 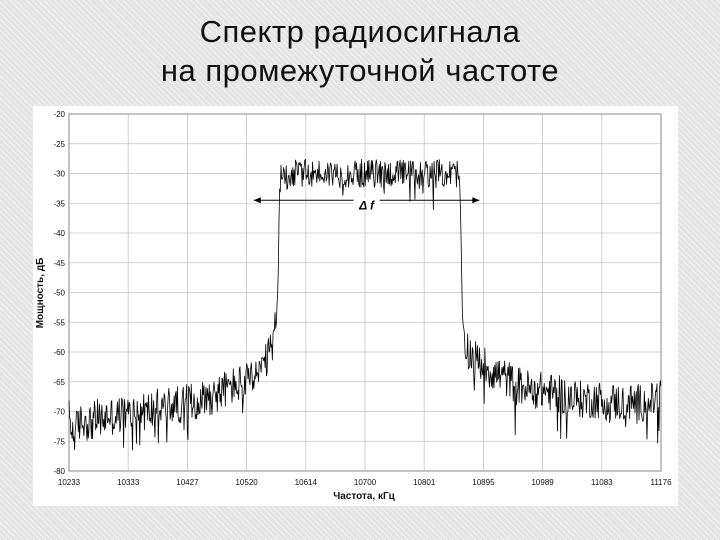 I want to click on annotation-layer: Δ f, so click(x=366, y=204).